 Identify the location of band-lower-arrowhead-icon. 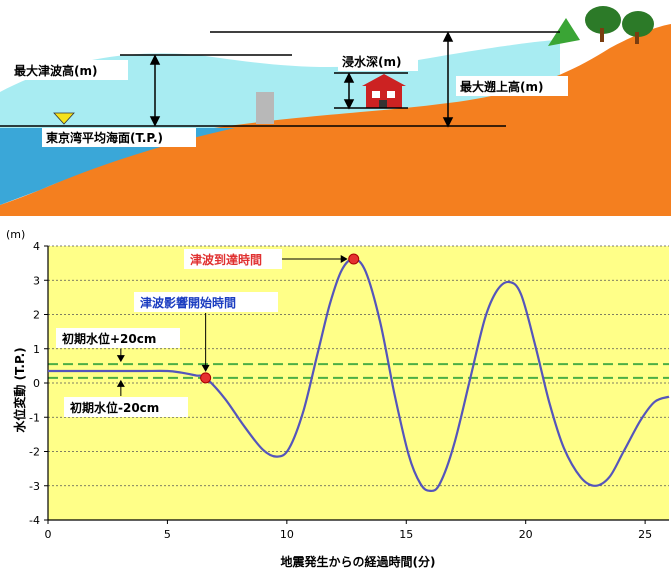
(120, 383).